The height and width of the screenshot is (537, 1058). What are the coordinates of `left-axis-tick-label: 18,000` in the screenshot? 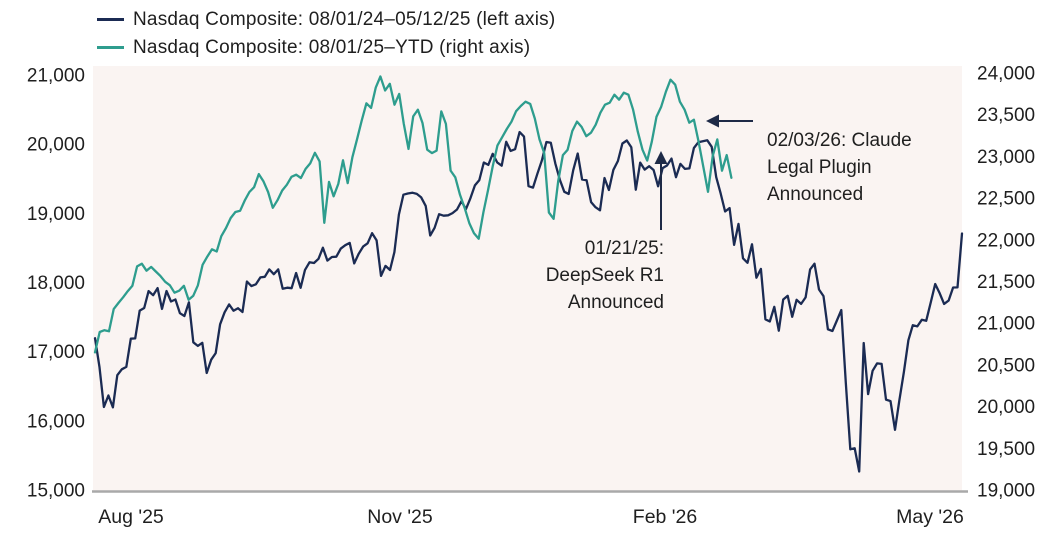 It's located at (56, 283).